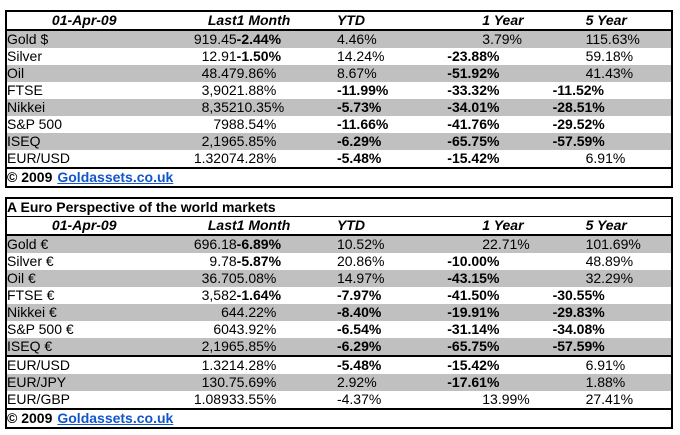  I want to click on value-cell: 5.69%, so click(256, 382).